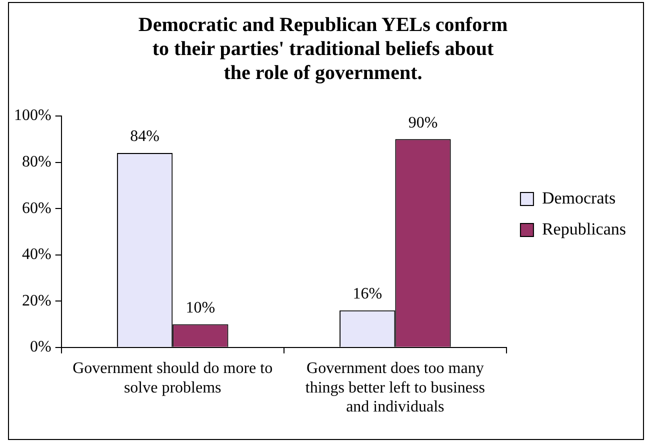 The height and width of the screenshot is (443, 650). Describe the element at coordinates (37, 255) in the screenshot. I see `y-tick-label: 40%` at that location.